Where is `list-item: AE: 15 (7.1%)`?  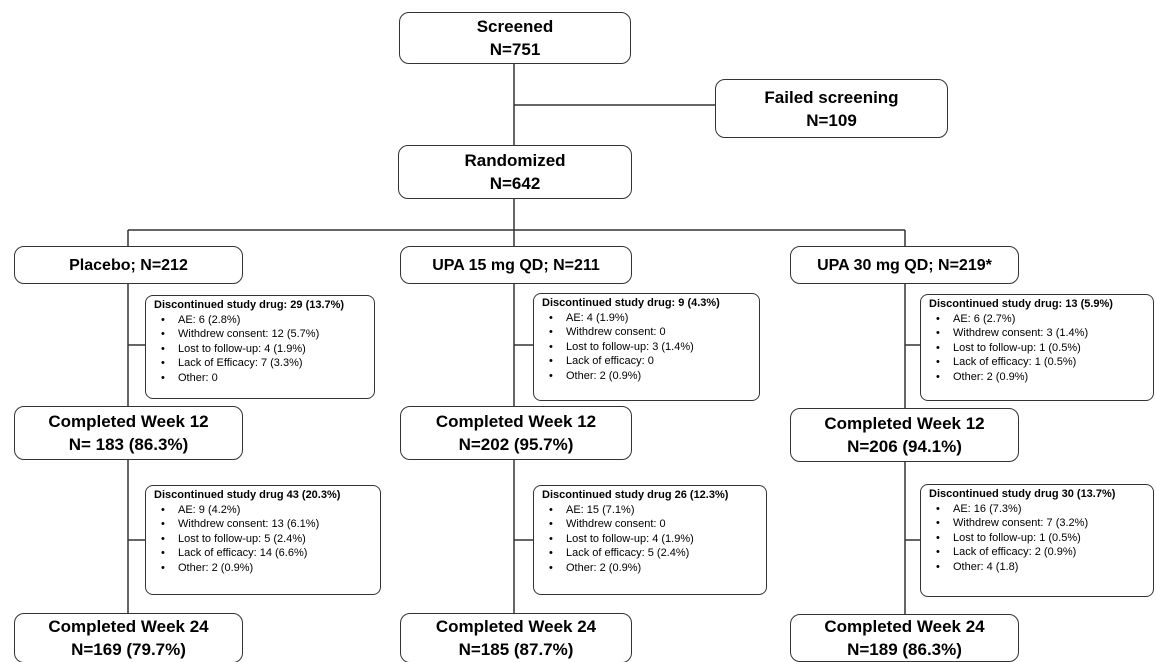
list-item: AE: 15 (7.1%) is located at coordinates (654, 510).